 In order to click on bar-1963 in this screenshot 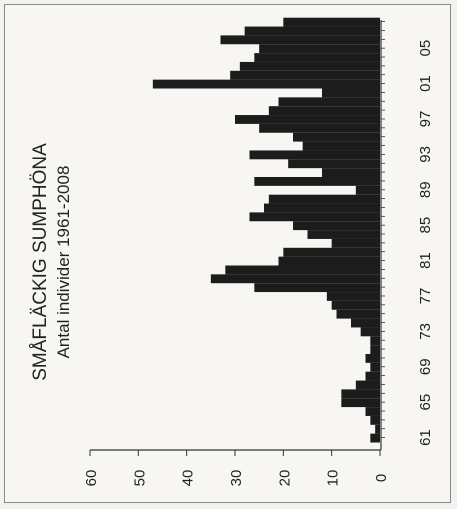, I will do `click(375, 420)`.